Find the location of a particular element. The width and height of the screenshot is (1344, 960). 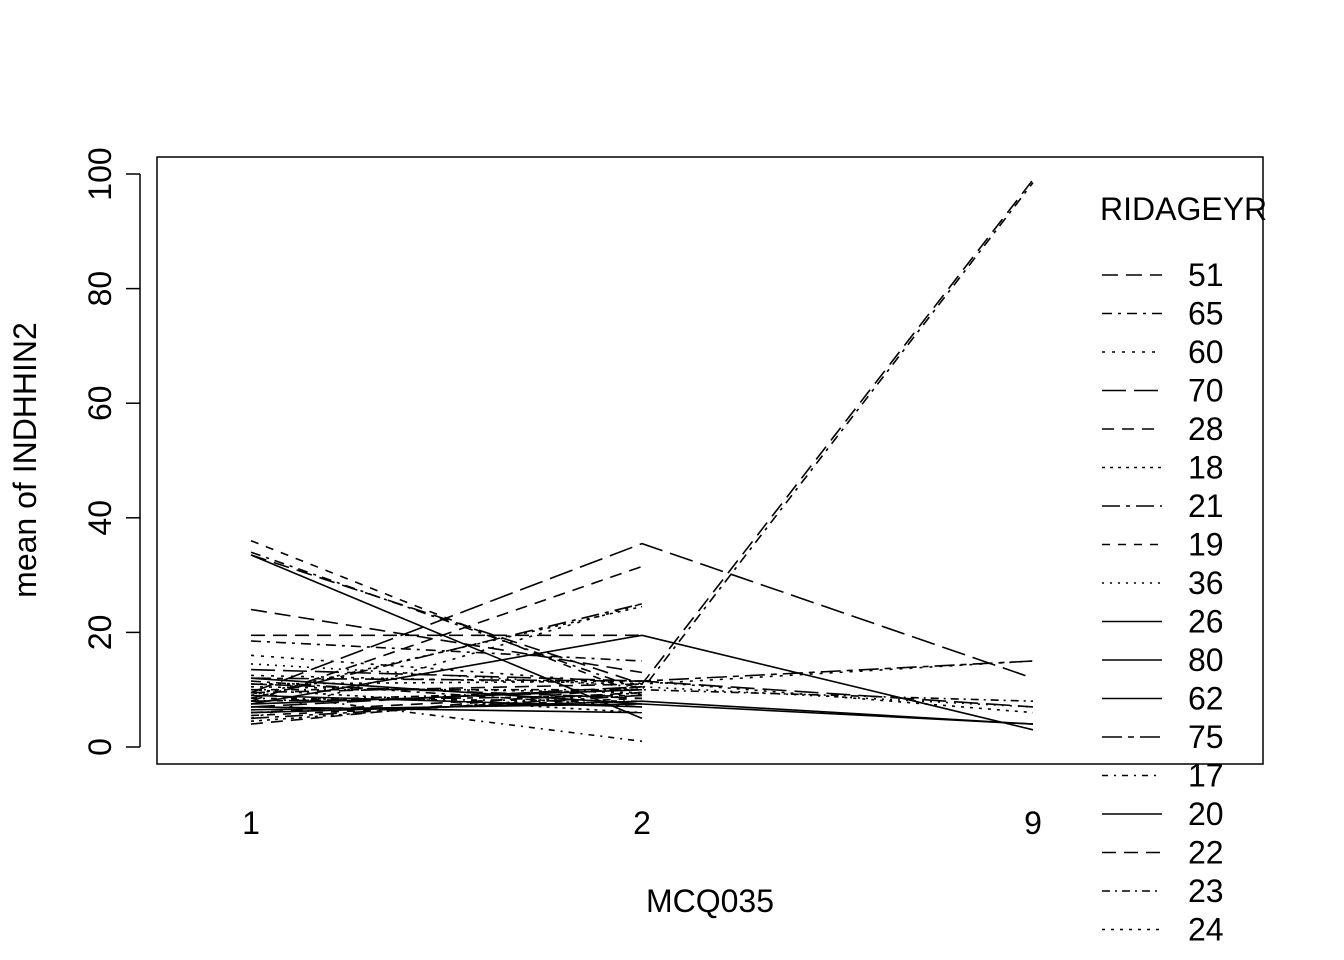

legend-label: 26 is located at coordinates (1206, 622).